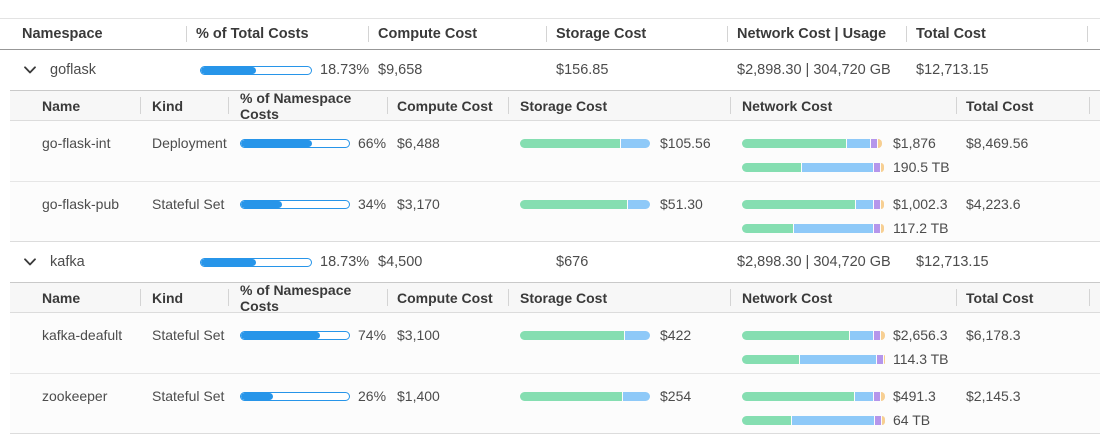  Describe the element at coordinates (82, 335) in the screenshot. I see `workload-name: kafka-deafult` at that location.